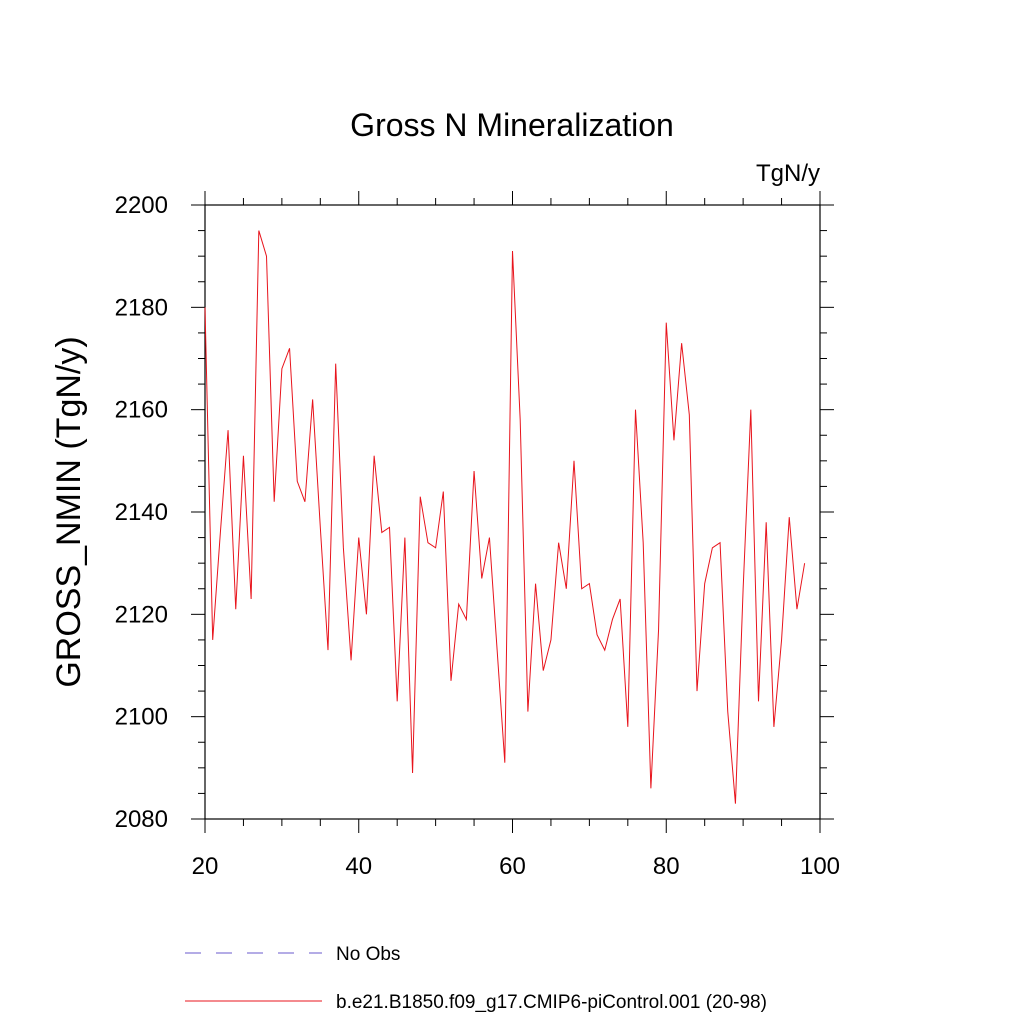 This screenshot has width=1024, height=1024. What do you see at coordinates (141, 410) in the screenshot?
I see `y-tick-label: 2160` at bounding box center [141, 410].